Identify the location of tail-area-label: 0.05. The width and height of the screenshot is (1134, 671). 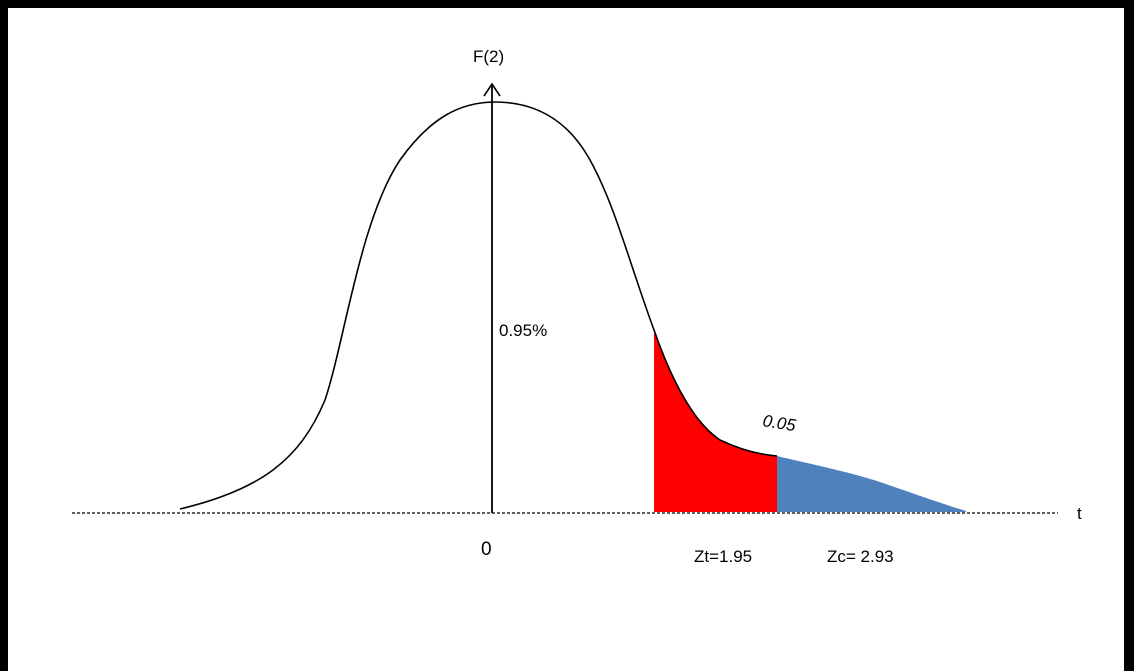
(779, 423).